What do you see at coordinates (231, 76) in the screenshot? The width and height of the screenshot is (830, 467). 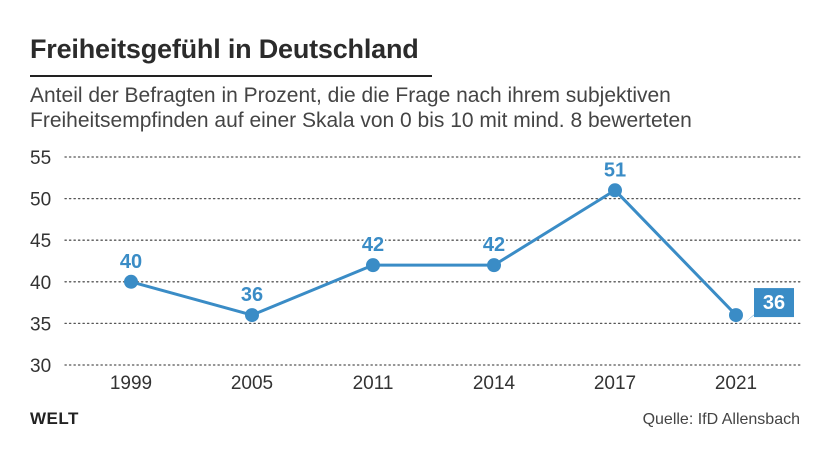 I see `title-underline` at bounding box center [231, 76].